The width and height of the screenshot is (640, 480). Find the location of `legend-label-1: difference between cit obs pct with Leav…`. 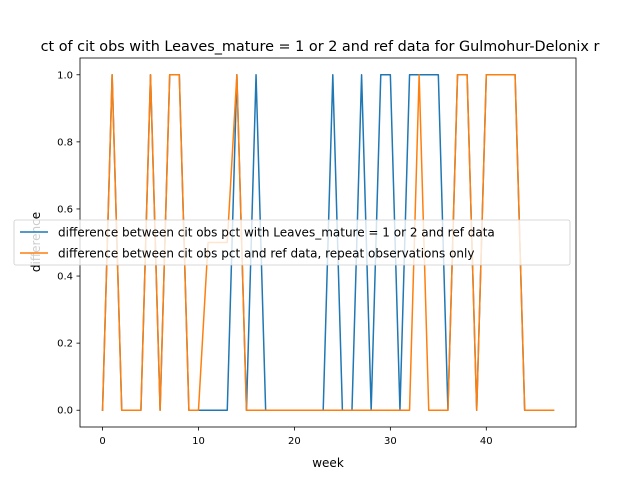

legend-label-1: difference between cit obs pct with Leav… is located at coordinates (276, 233).